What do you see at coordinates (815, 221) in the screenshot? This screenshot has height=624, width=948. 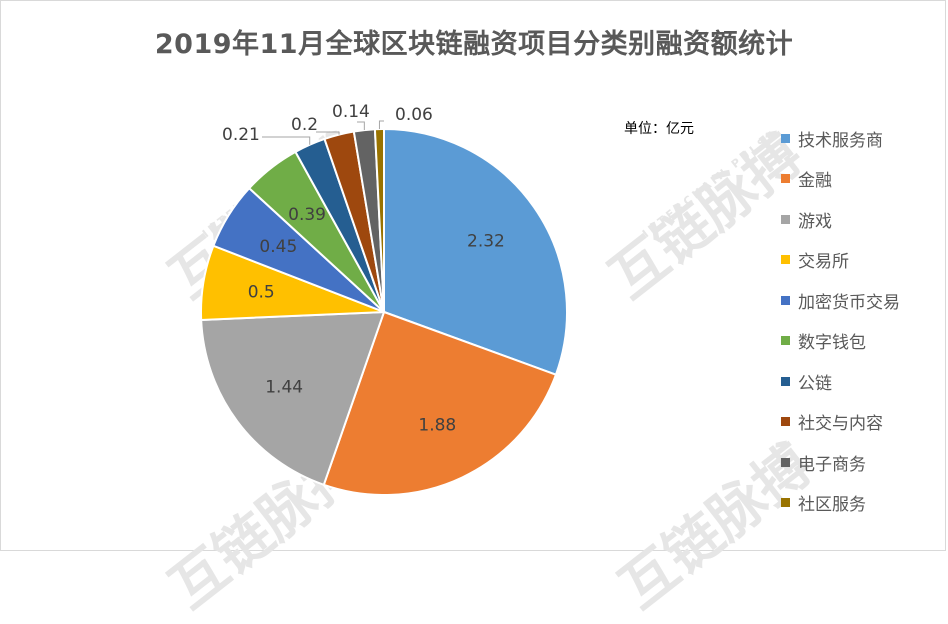 I see `legend-label: 游戏` at bounding box center [815, 221].